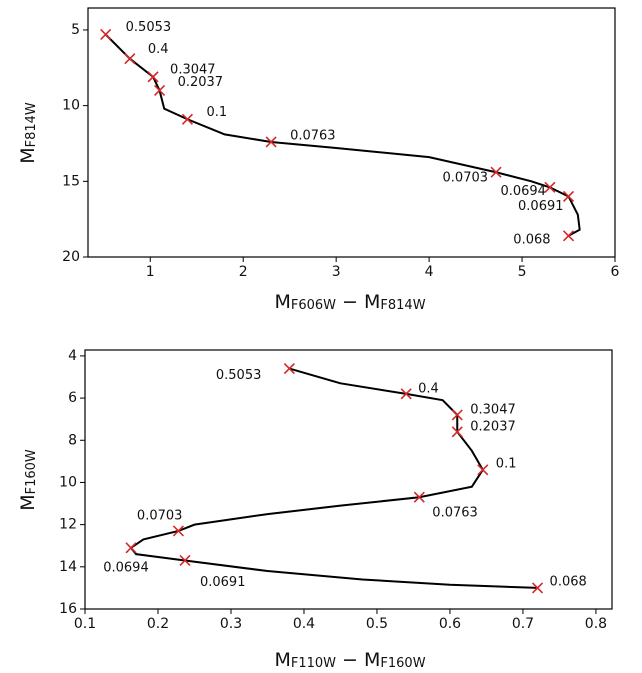  I want to click on y-axis-label-part: F814W, so click(31, 124).